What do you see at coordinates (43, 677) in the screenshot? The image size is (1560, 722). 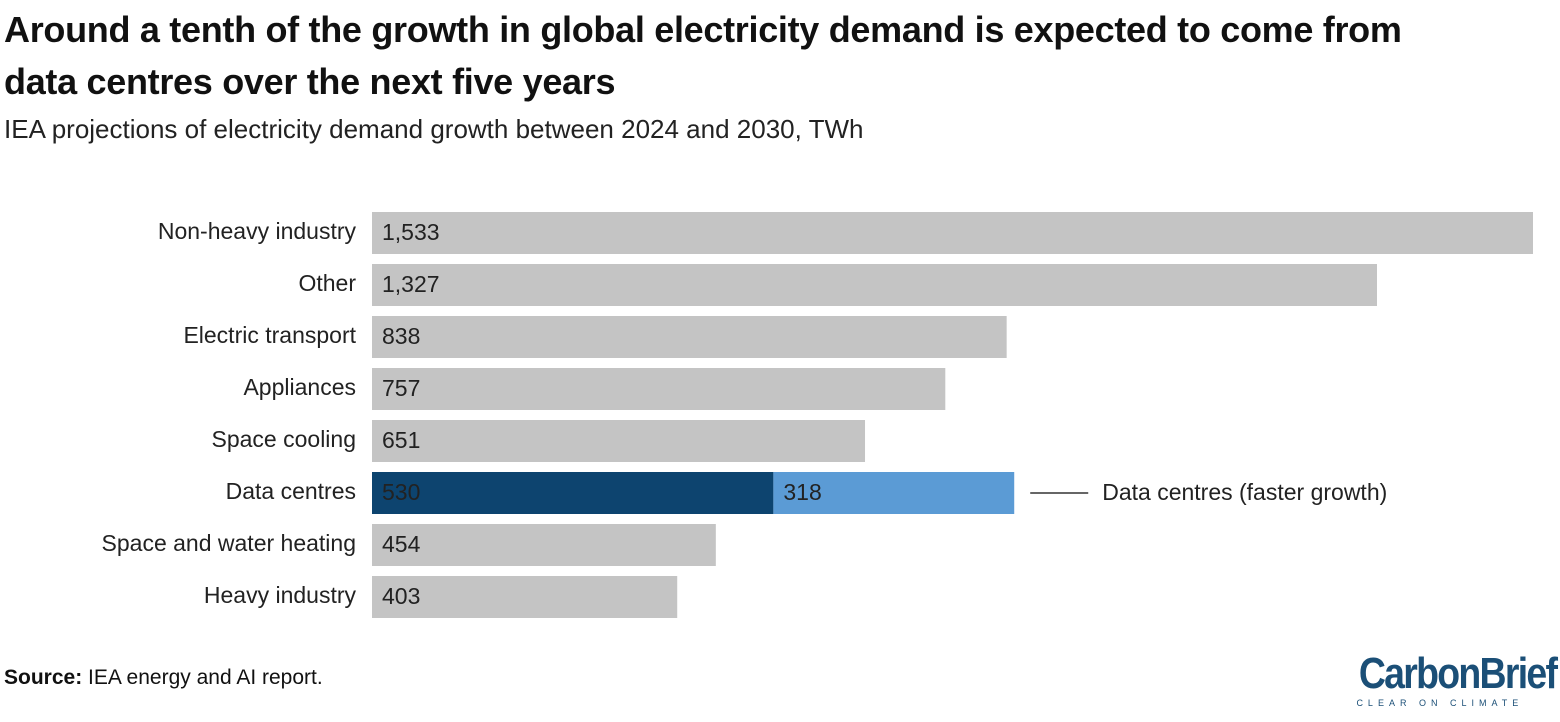 I see `source-label: Source:` at bounding box center [43, 677].